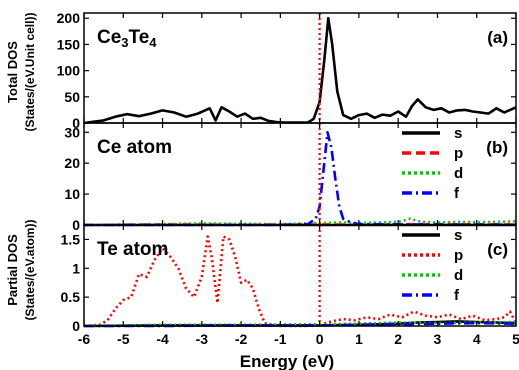 This screenshot has height=370, width=519. I want to click on y-tick-label: 10, so click(72, 194).